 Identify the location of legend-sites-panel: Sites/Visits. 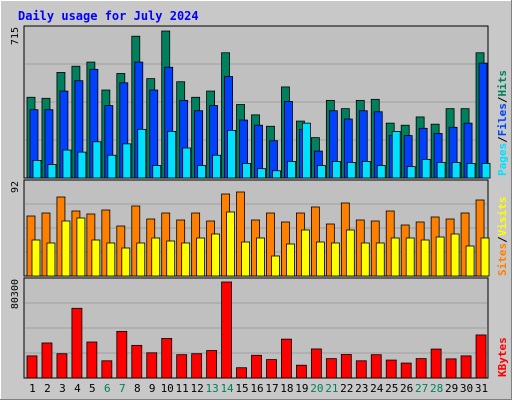
(502, 237).